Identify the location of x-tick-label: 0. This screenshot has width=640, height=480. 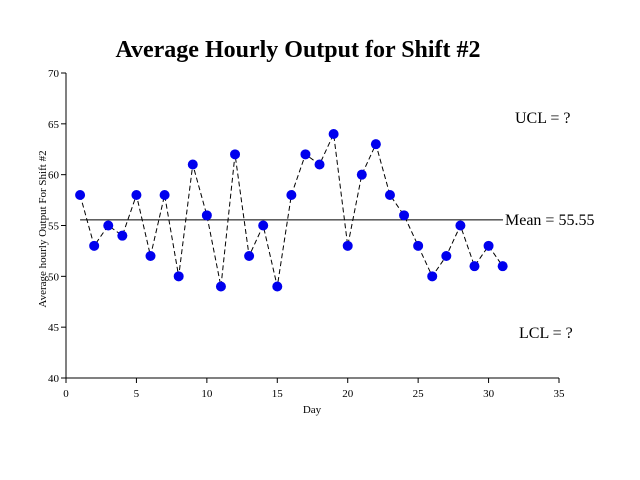
(66, 394).